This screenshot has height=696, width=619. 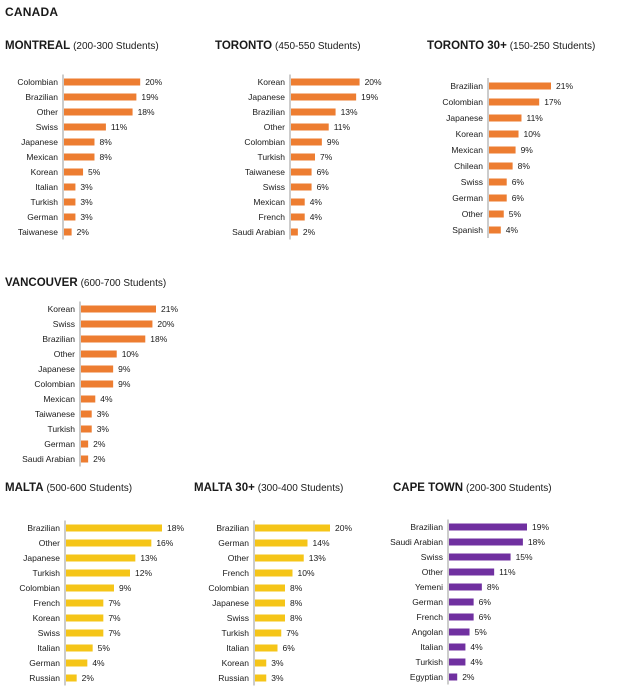 I want to click on category-label: Egyptian, so click(x=426, y=677).